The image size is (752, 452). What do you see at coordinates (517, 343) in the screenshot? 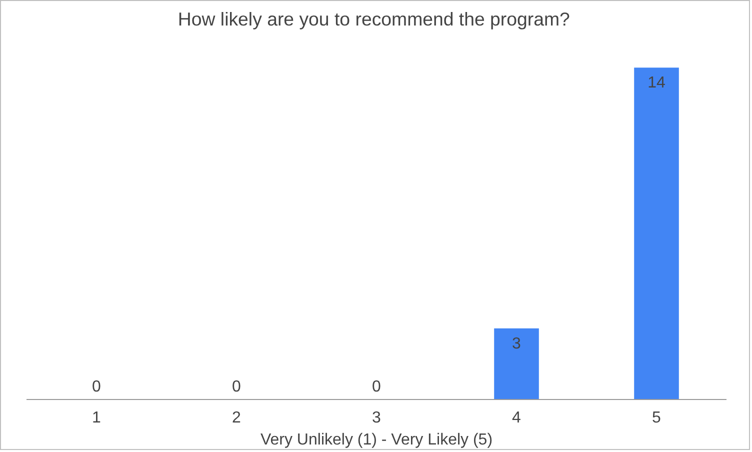
I see `data-label: 3` at bounding box center [517, 343].